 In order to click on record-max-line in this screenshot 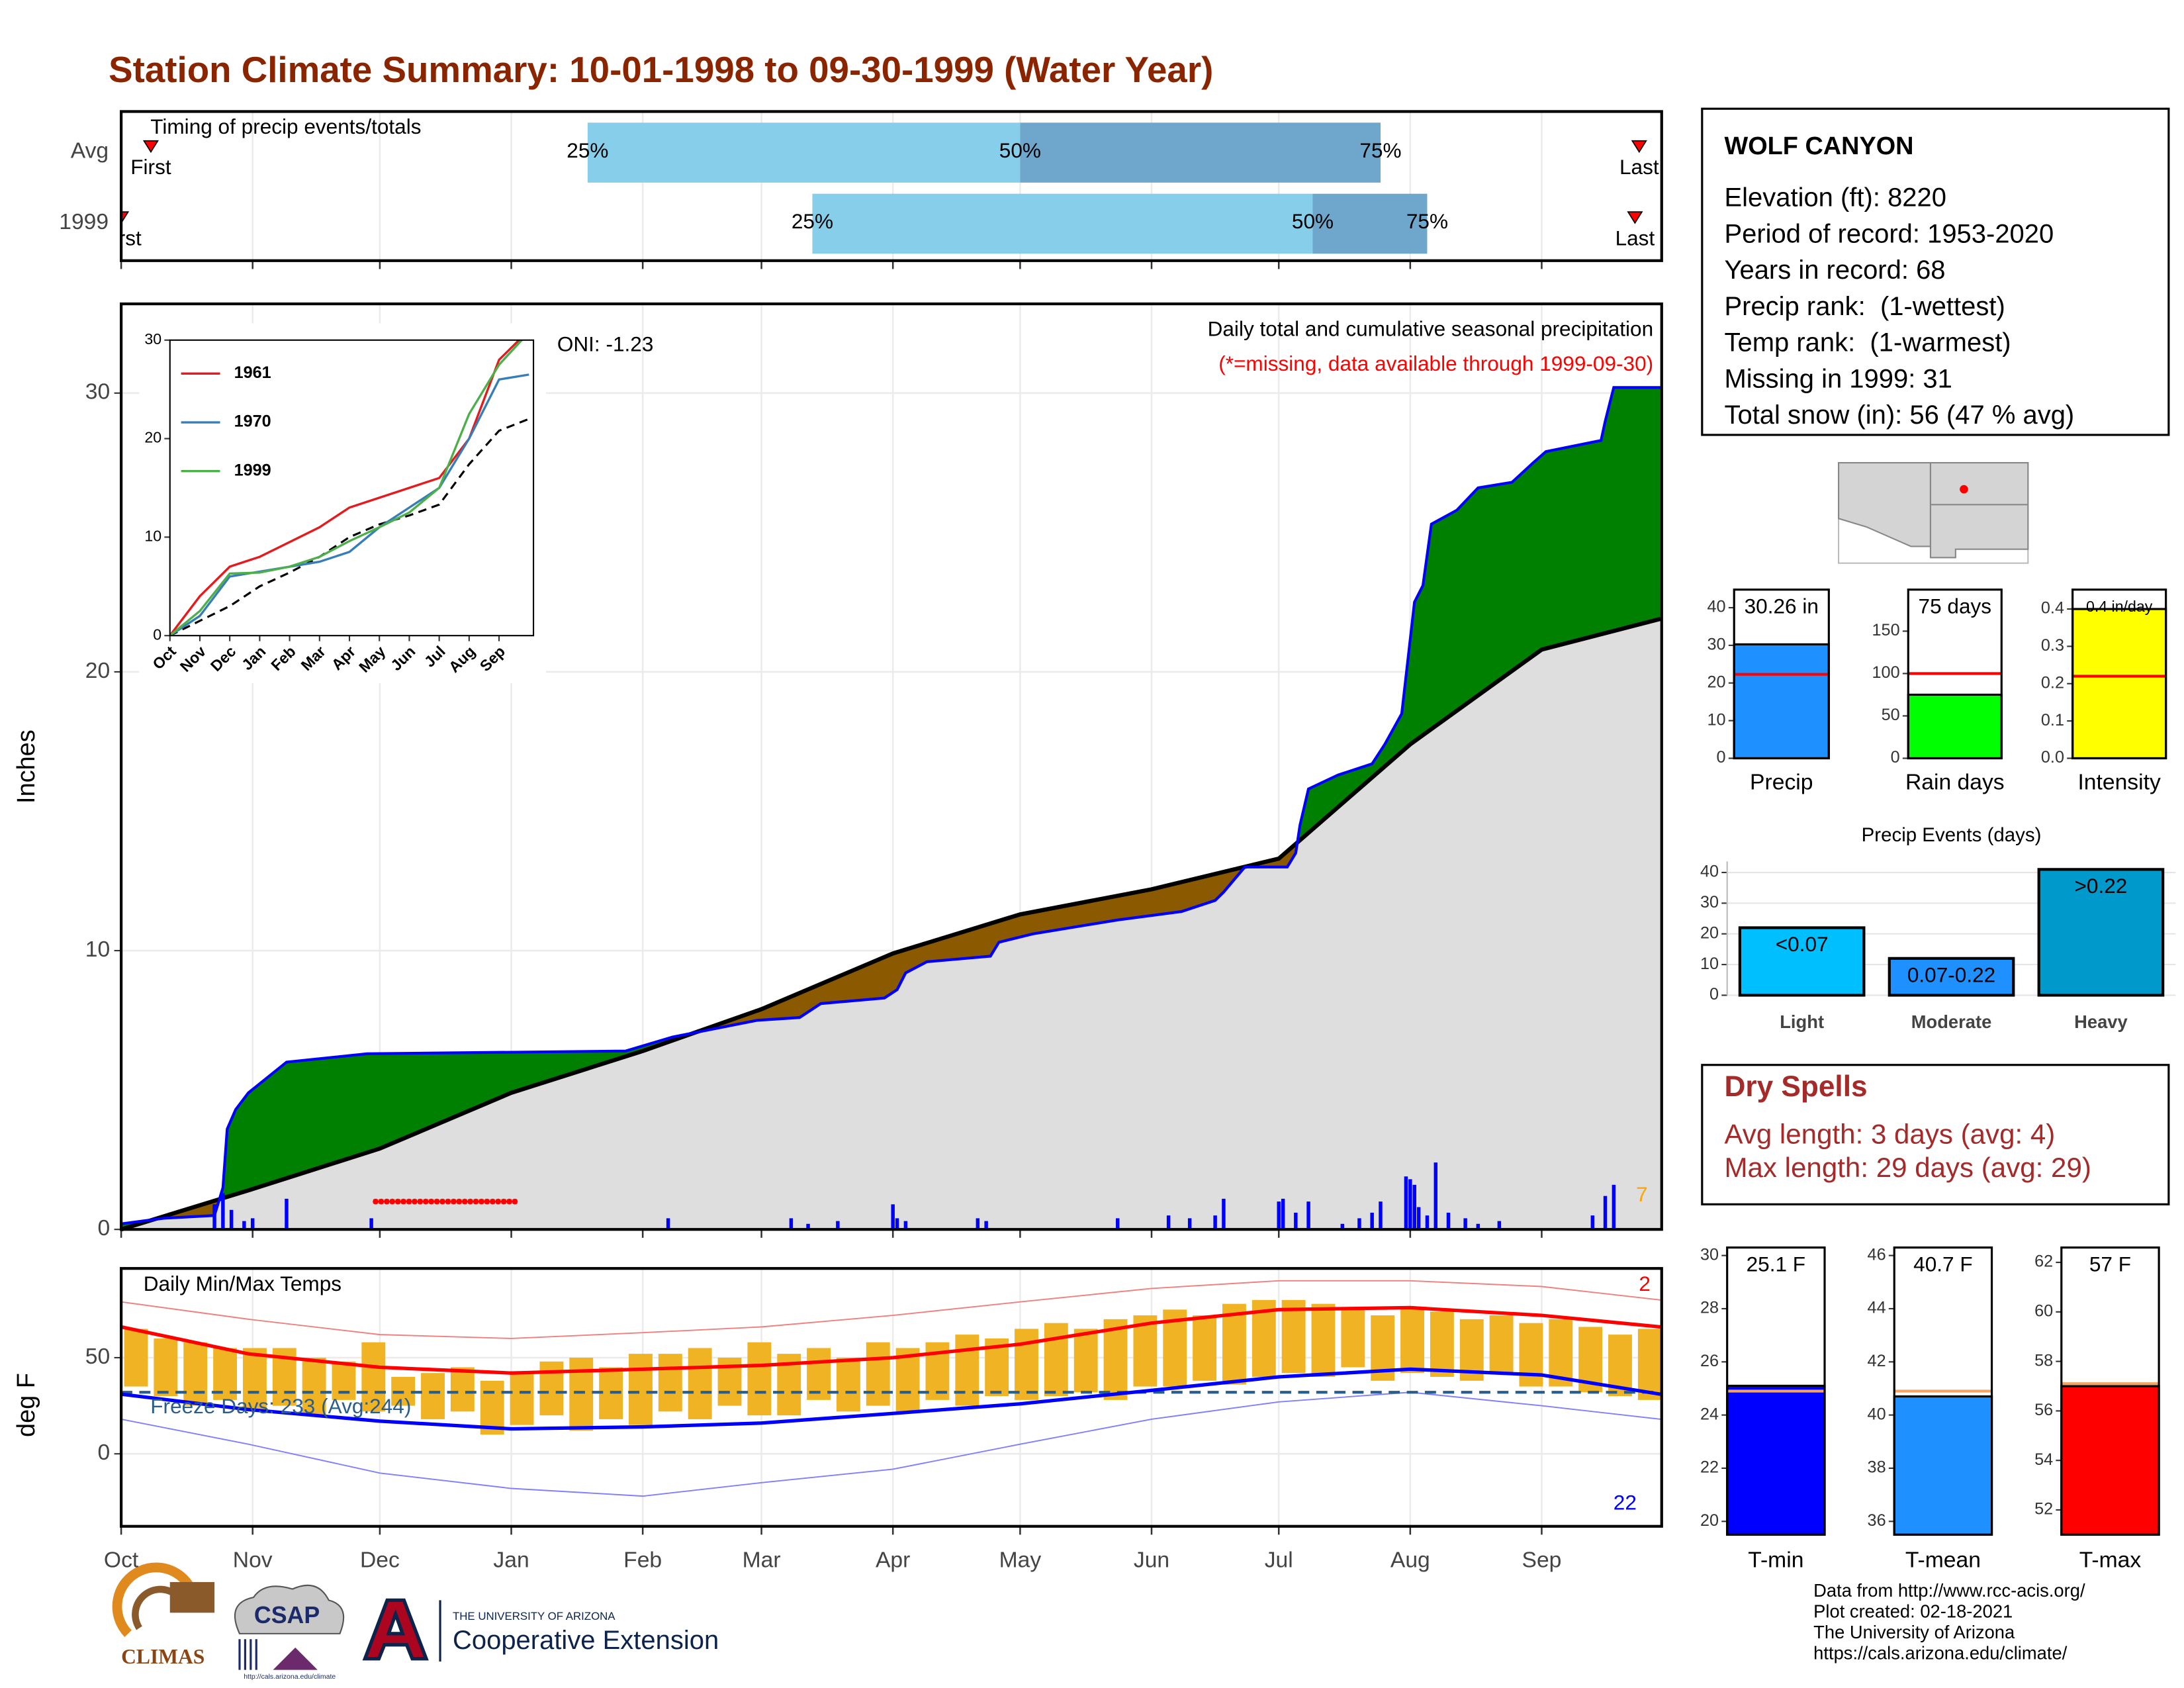, I will do `click(890, 1309)`.